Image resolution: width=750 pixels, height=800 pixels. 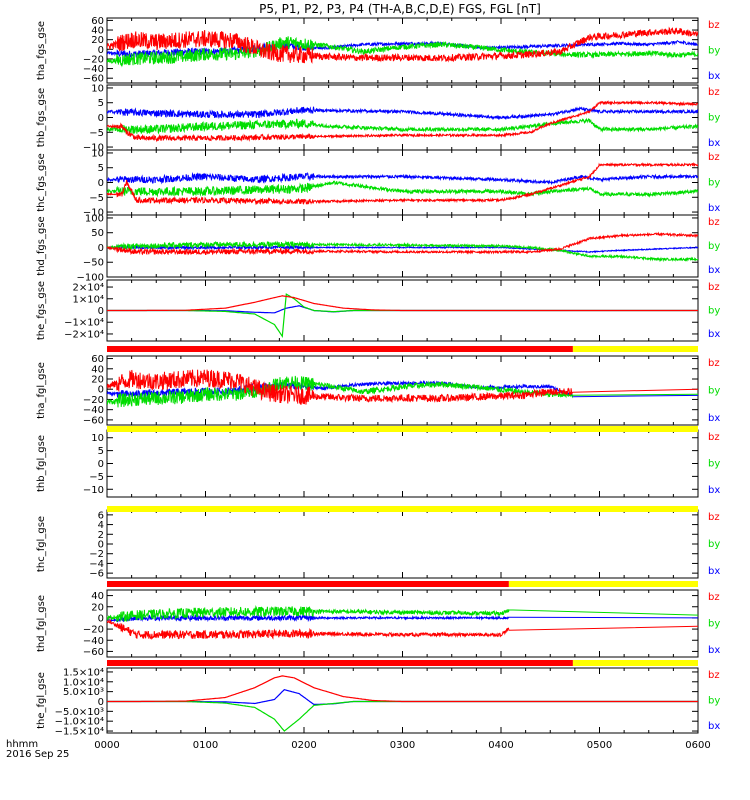 I want to click on x-tick-label: 0100, so click(x=205, y=745).